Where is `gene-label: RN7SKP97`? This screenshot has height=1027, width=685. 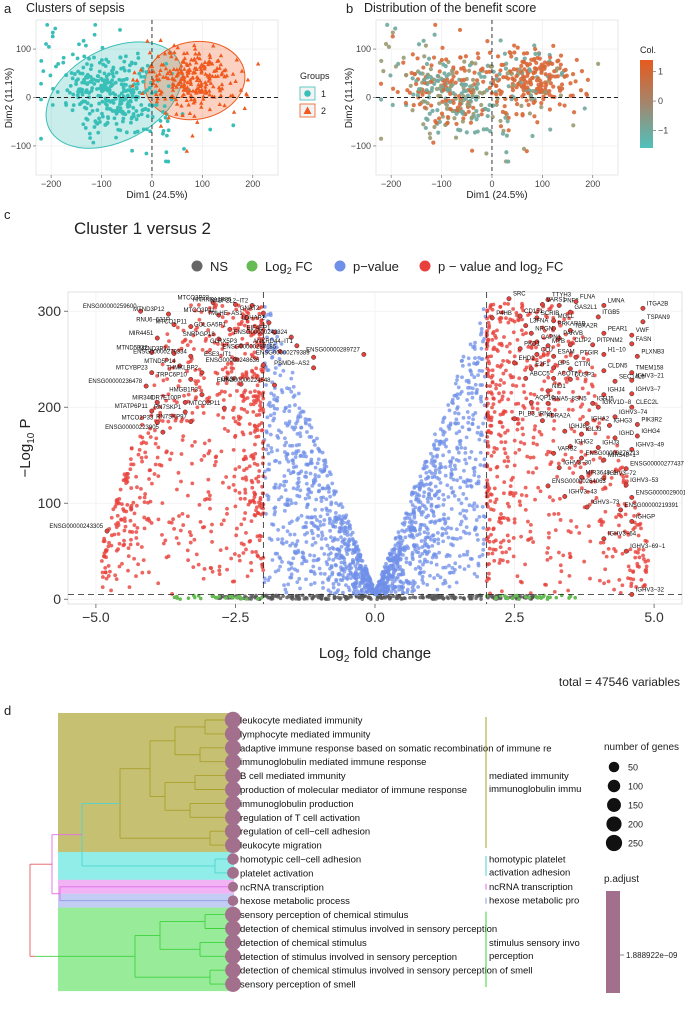
gene-label: RN7SKP97 is located at coordinates (171, 418).